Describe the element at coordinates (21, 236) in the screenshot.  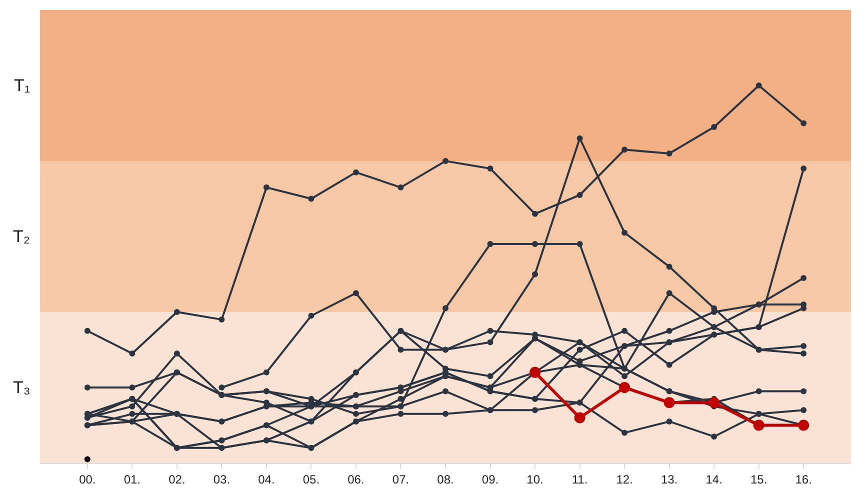
I see `band-label: T₂` at that location.